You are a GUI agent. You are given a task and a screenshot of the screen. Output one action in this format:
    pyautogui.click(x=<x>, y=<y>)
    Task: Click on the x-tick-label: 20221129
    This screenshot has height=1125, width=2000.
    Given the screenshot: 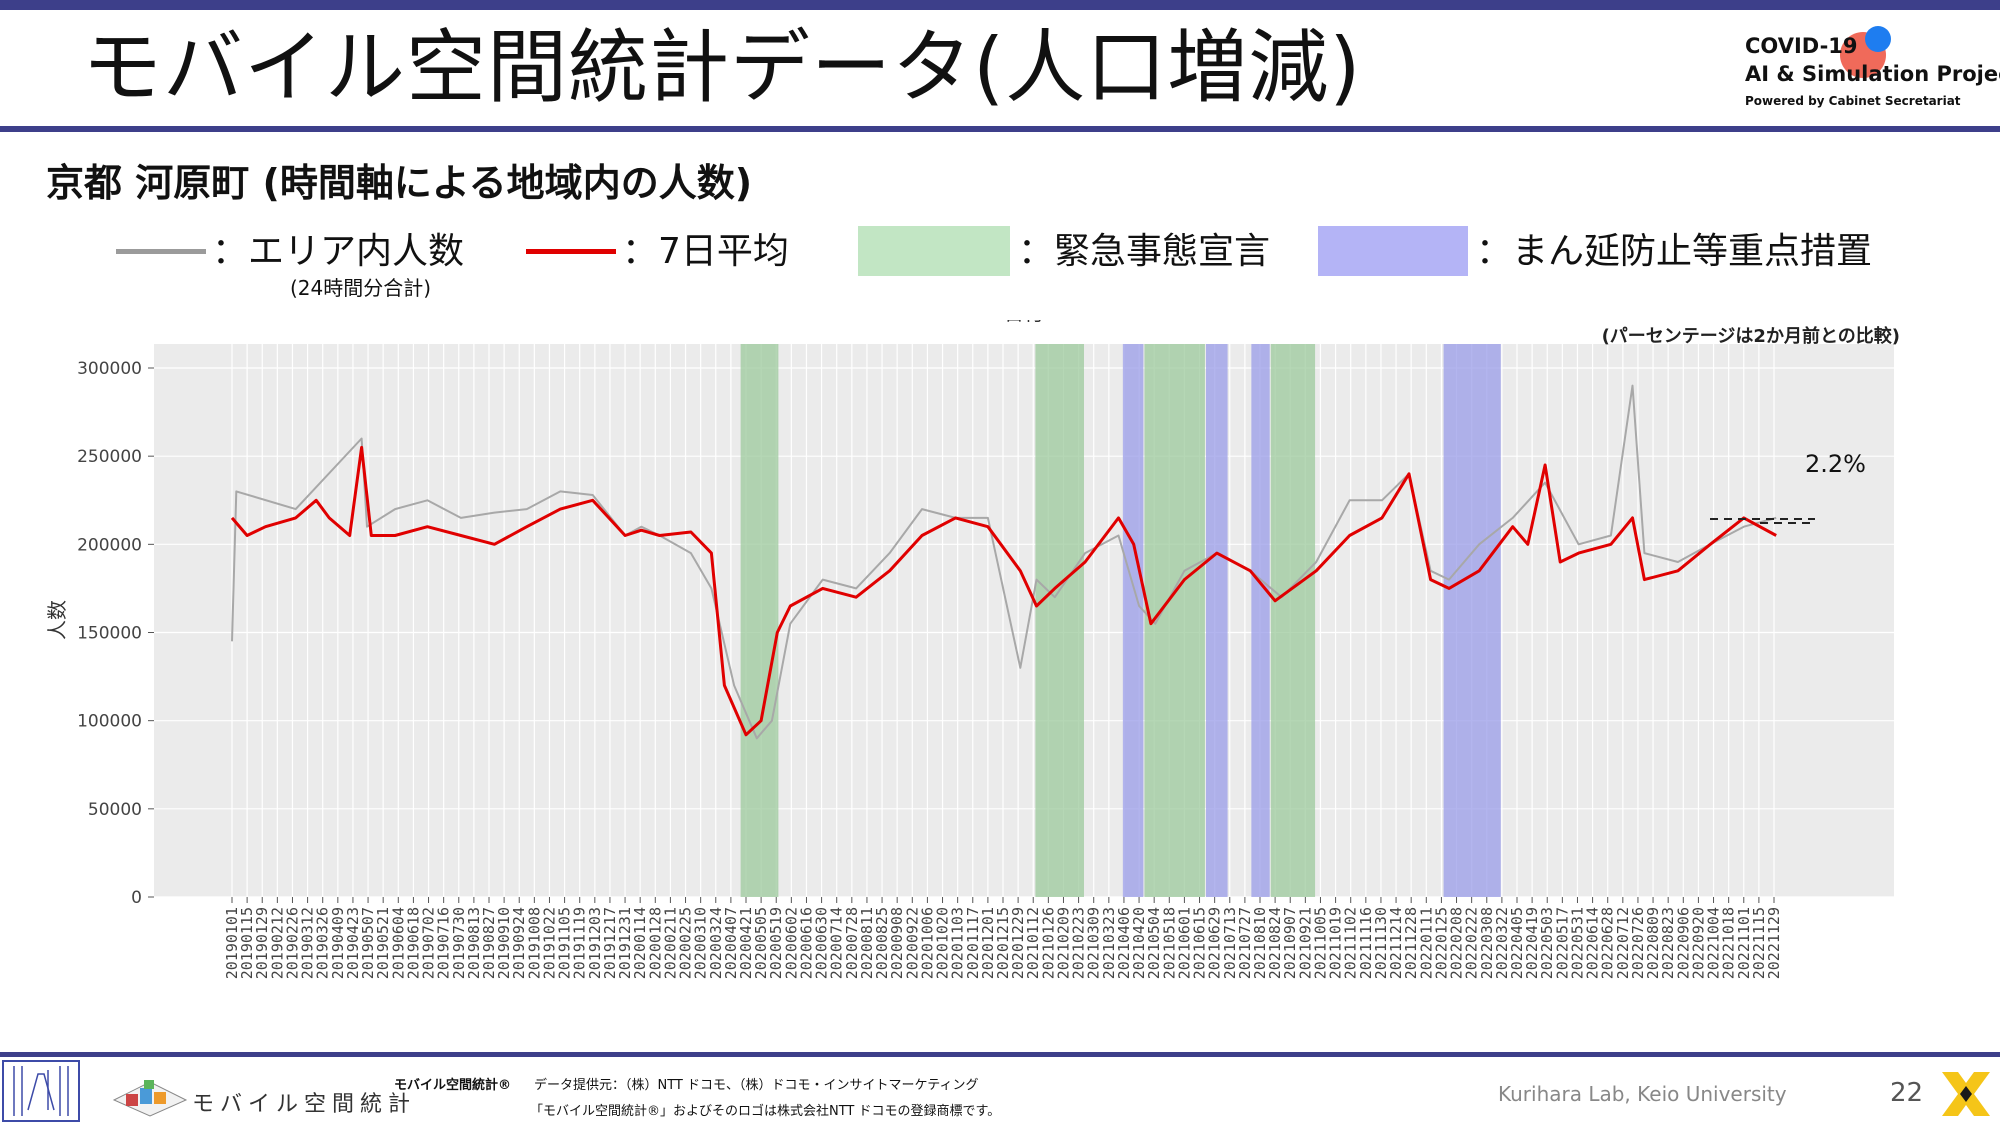 What is the action you would take?
    pyautogui.click(x=1774, y=943)
    